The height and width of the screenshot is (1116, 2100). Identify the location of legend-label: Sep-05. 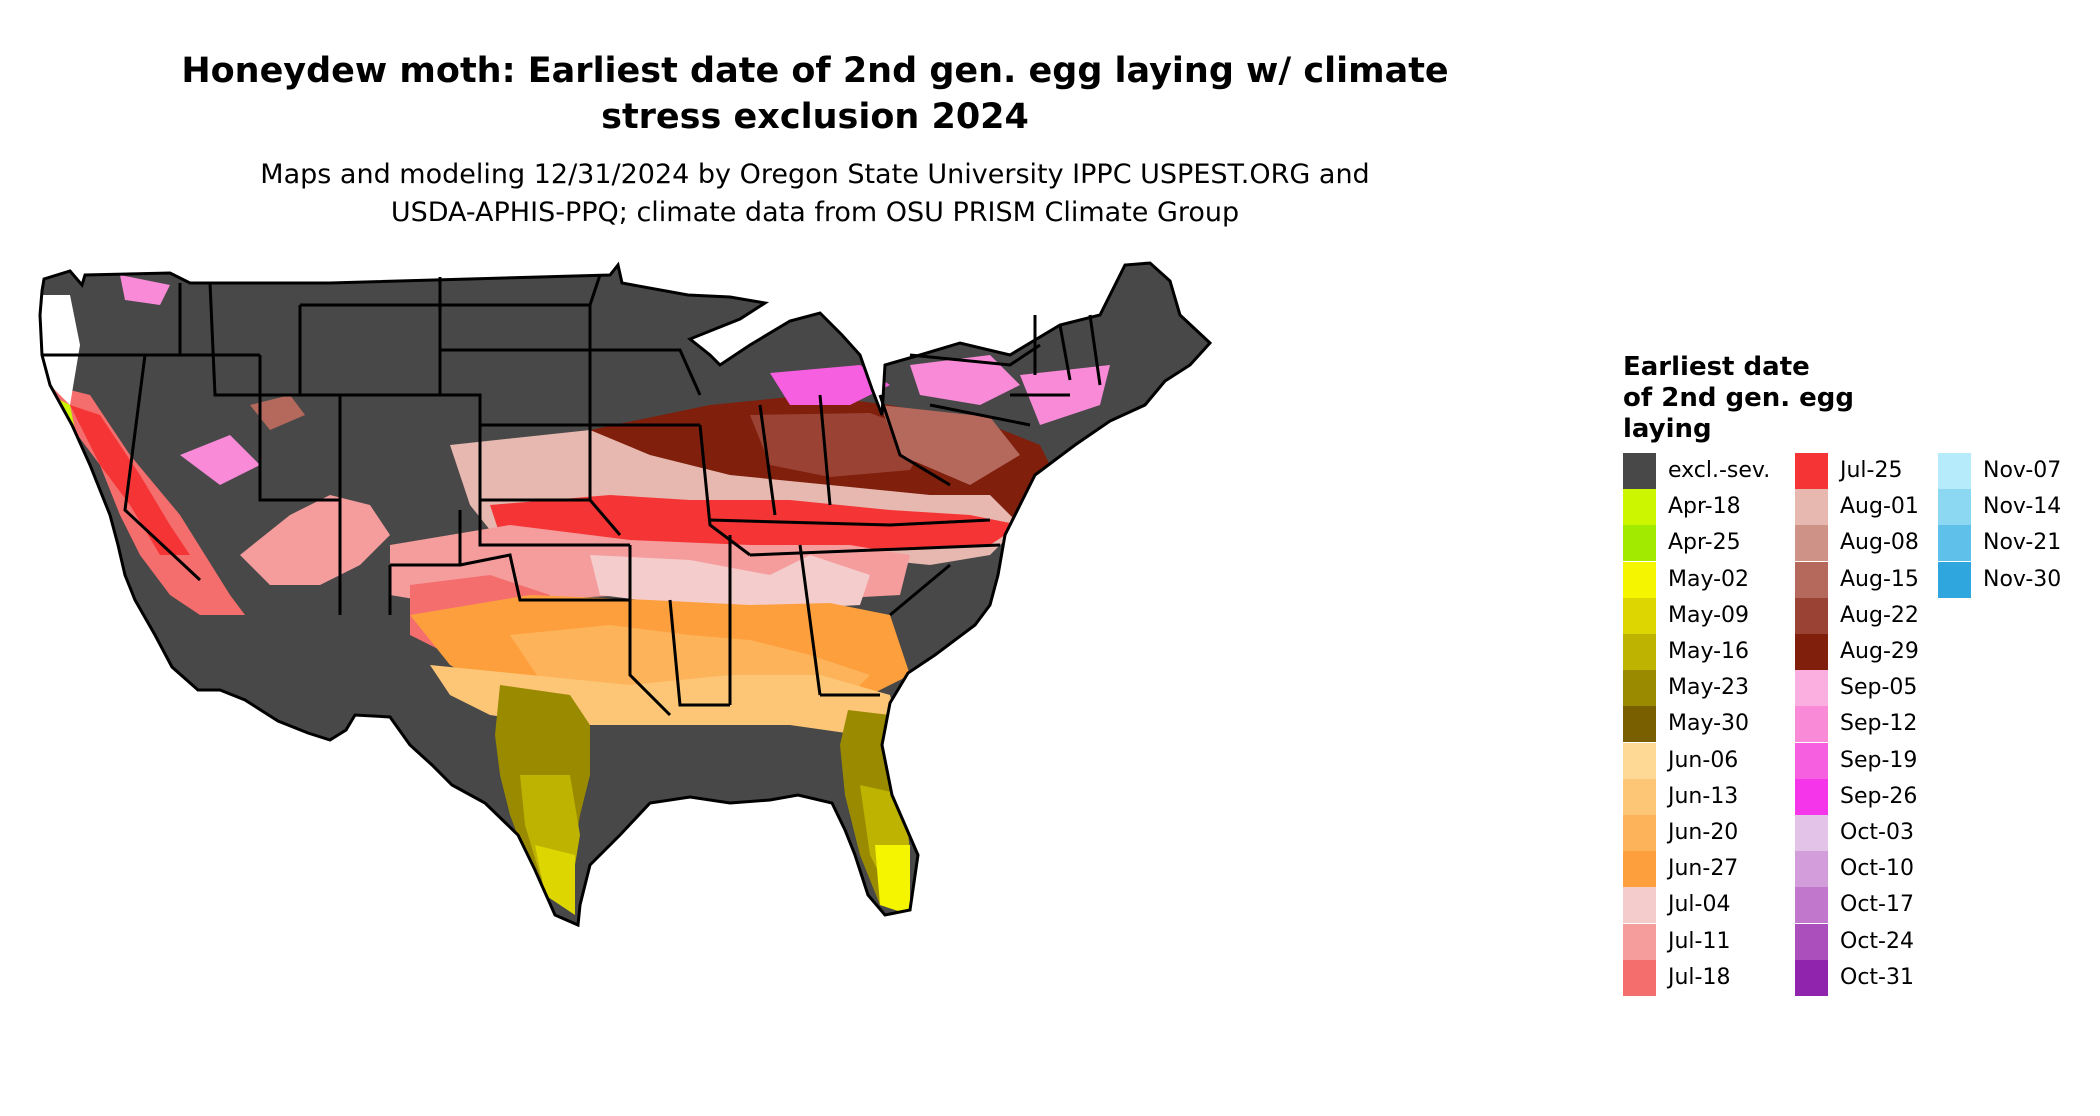
(1879, 688).